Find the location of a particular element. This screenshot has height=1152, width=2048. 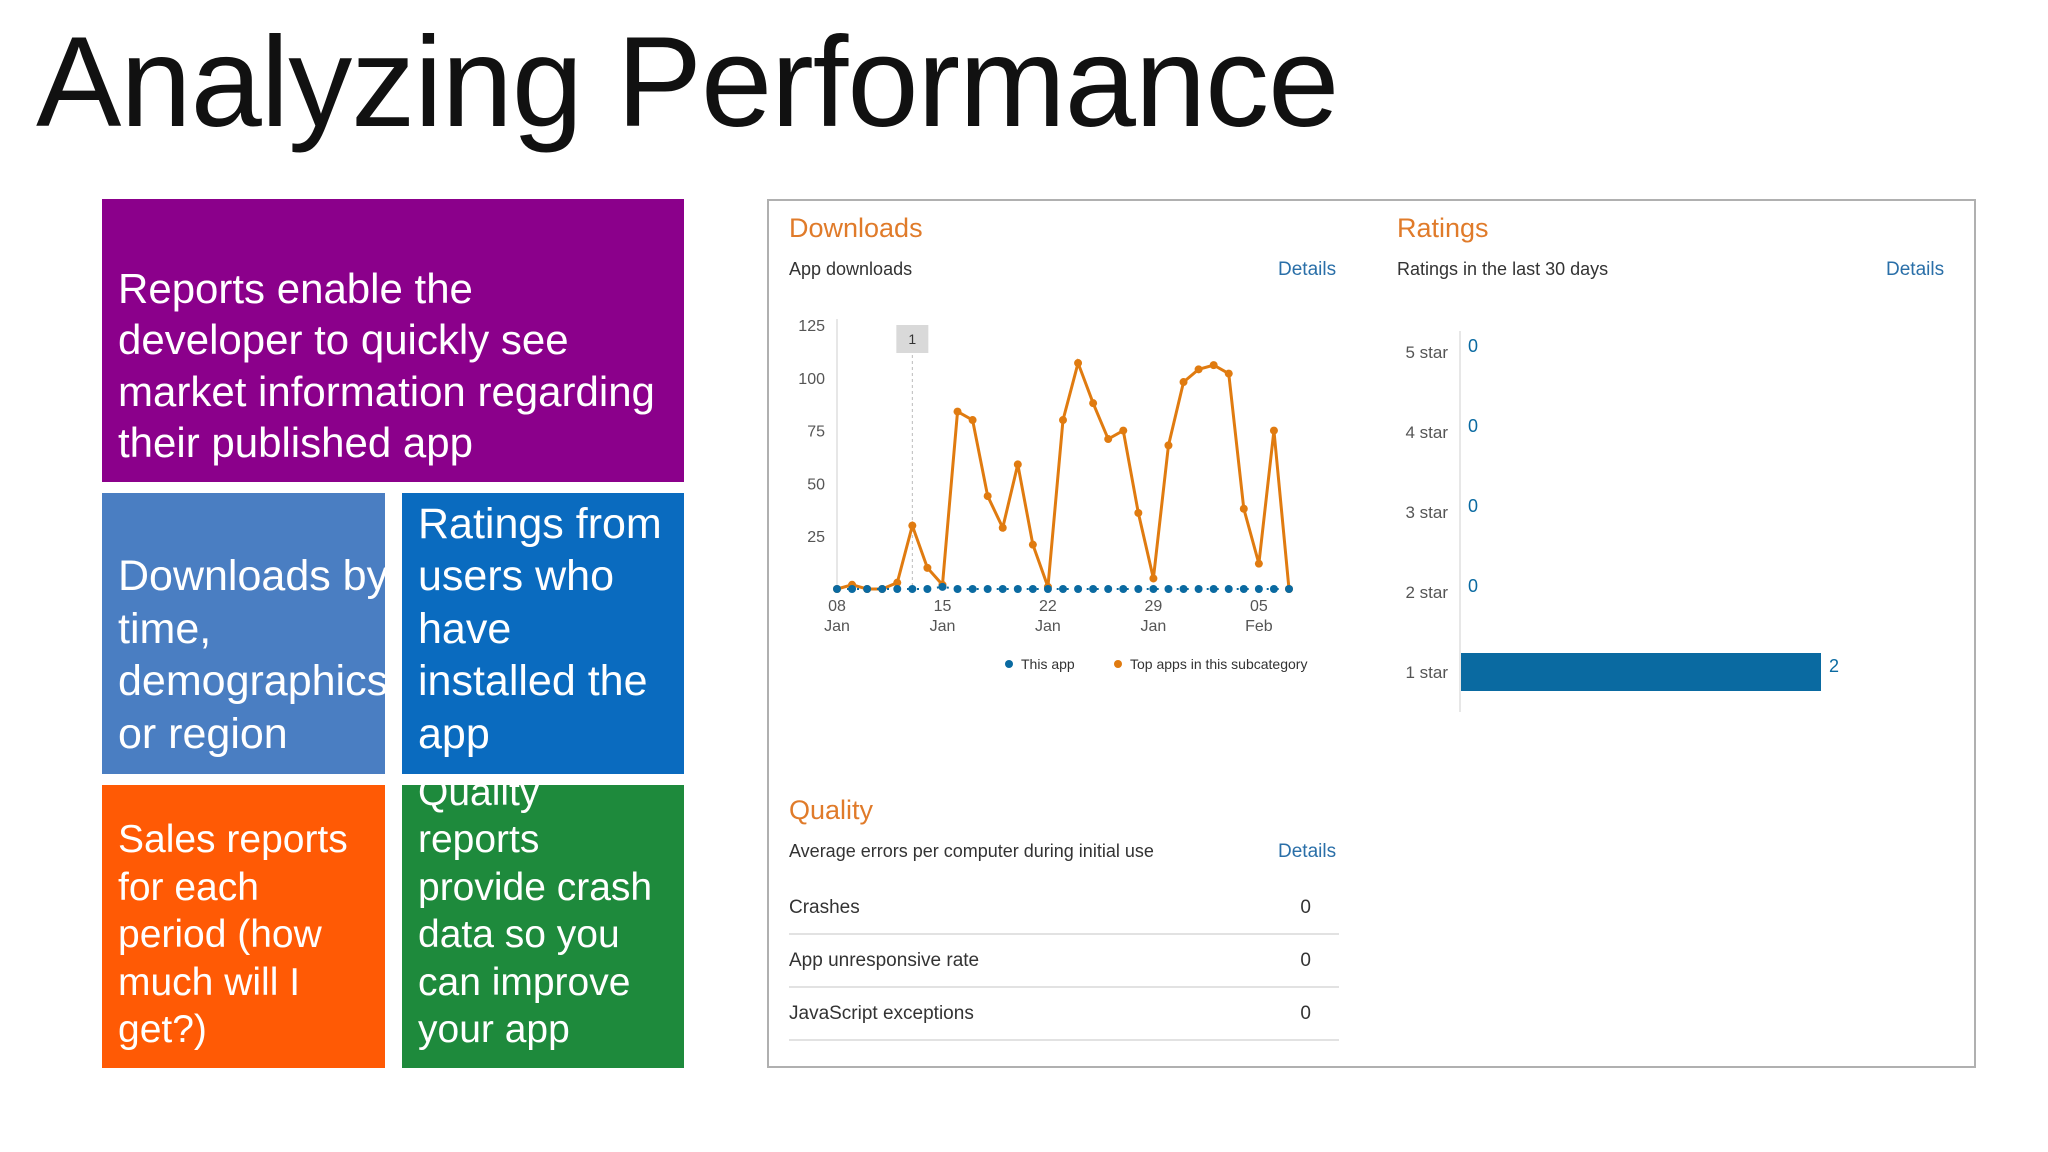

x-tick-label-line: 05 is located at coordinates (1259, 606).